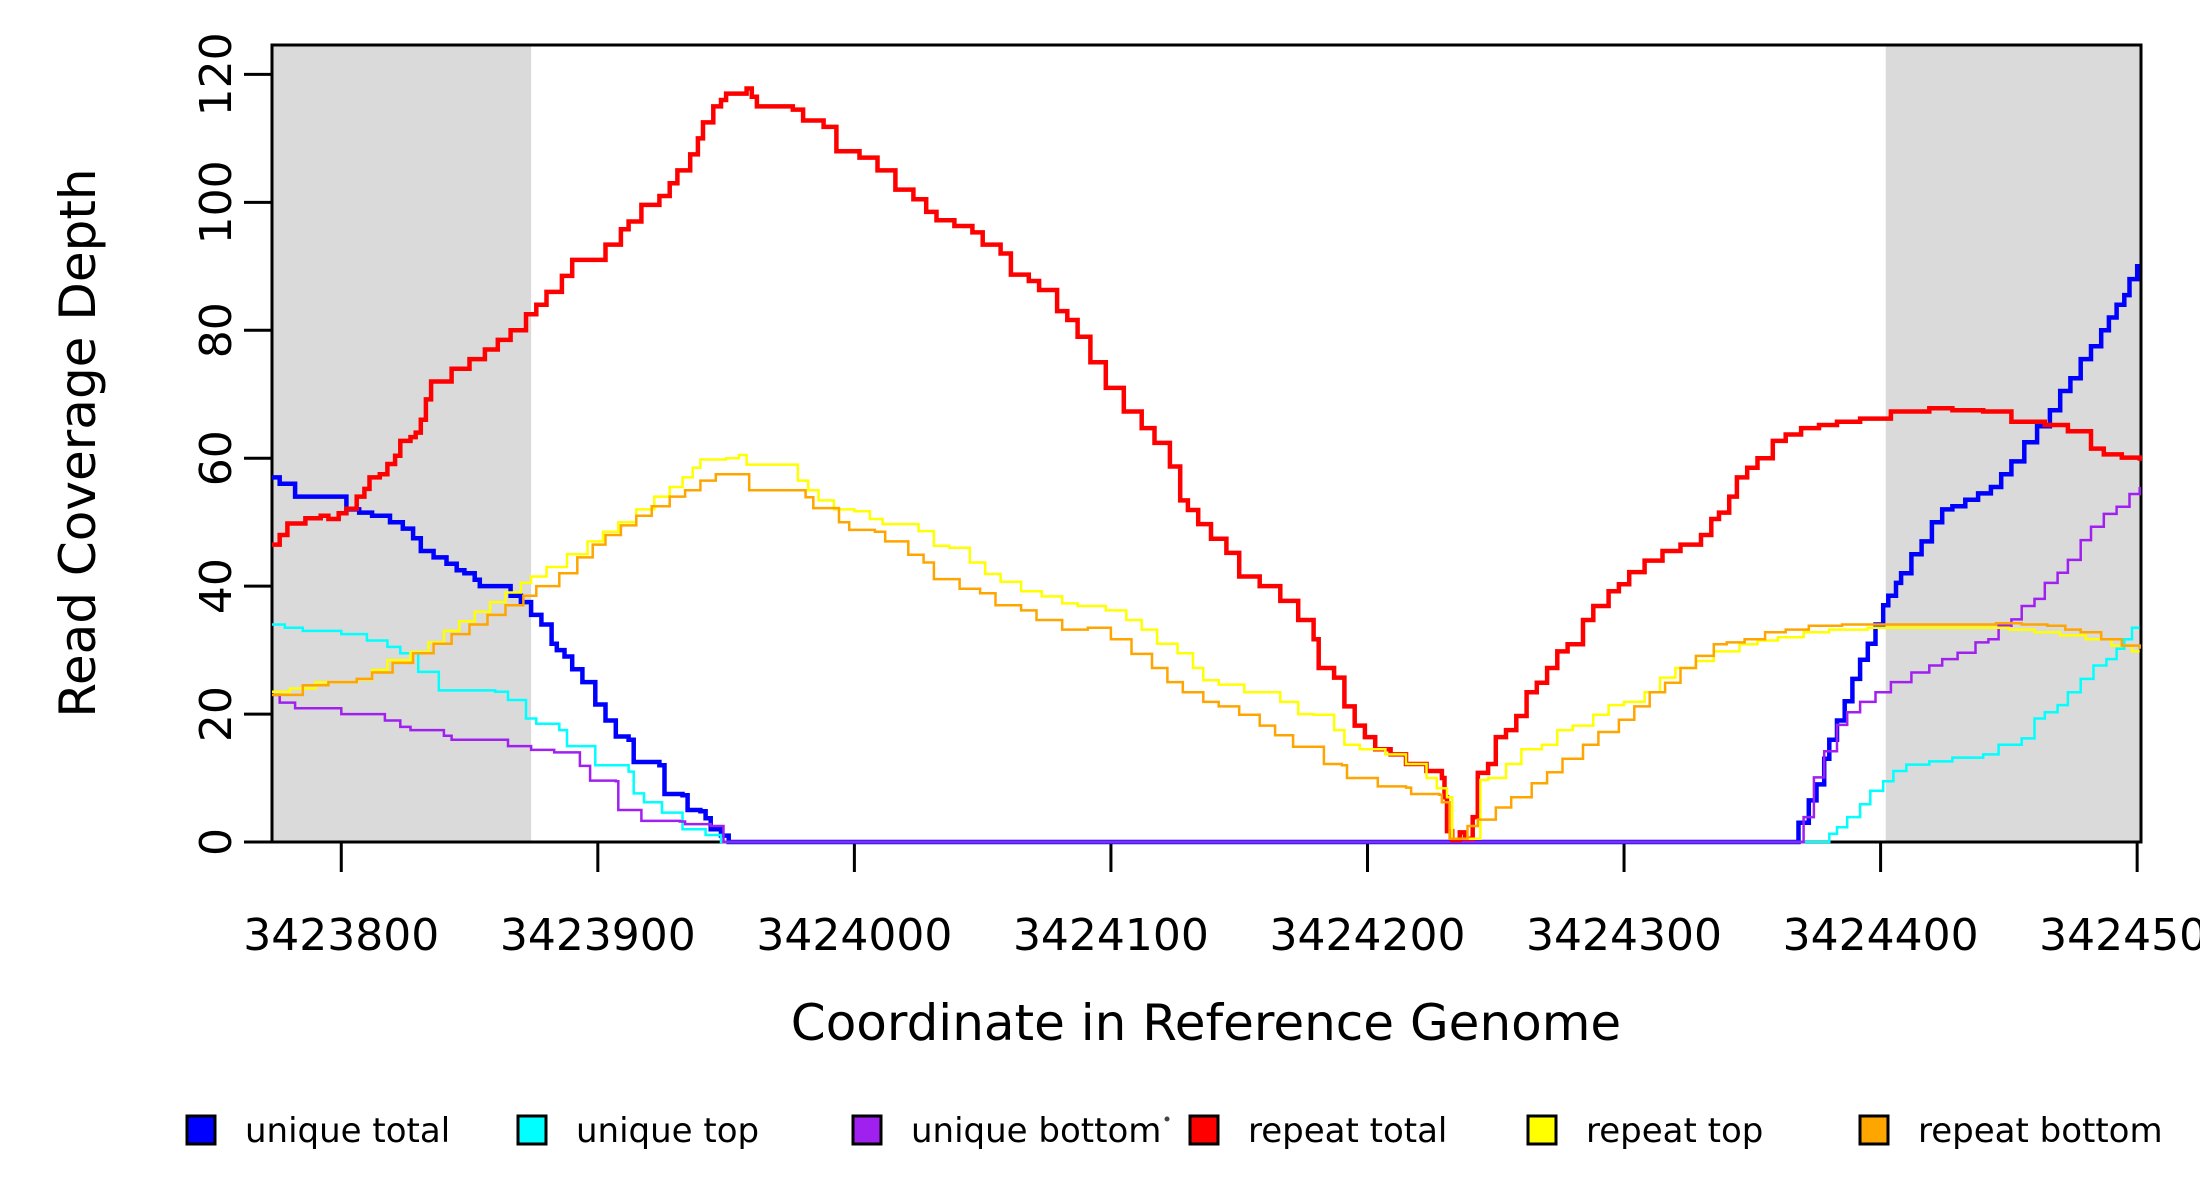 This screenshot has width=2200, height=1200. What do you see at coordinates (78, 442) in the screenshot?
I see `y-axis-title: Read Coverage Depth` at bounding box center [78, 442].